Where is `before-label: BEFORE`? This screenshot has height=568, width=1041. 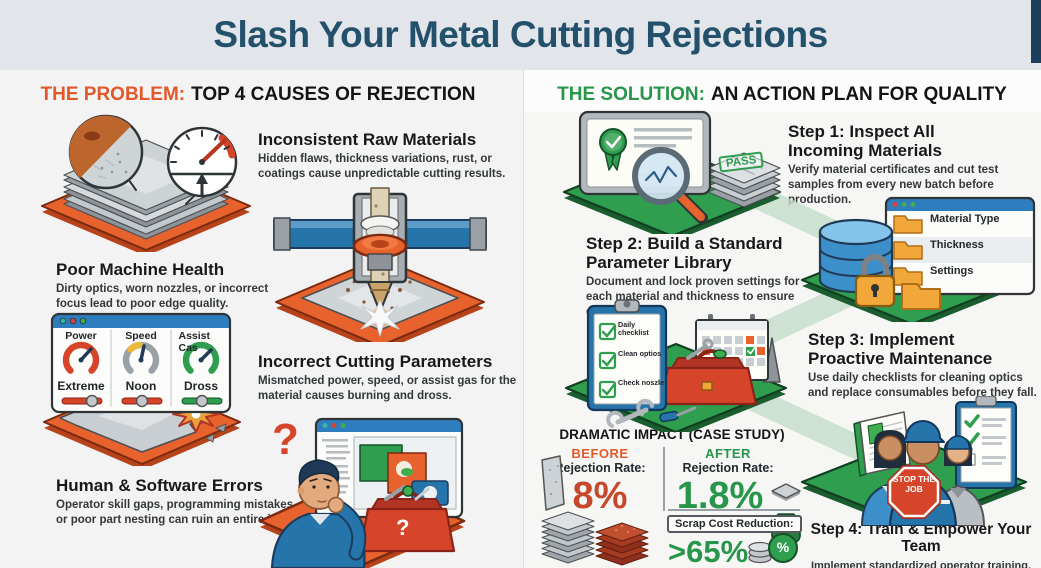
before-label: BEFORE is located at coordinates (600, 453).